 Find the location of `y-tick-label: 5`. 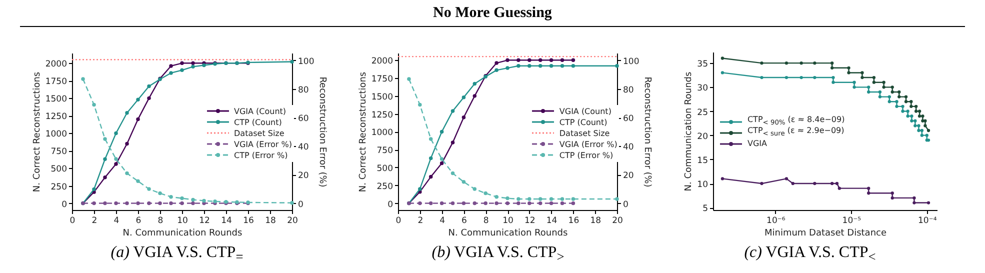

y-tick-label: 5 is located at coordinates (705, 209).